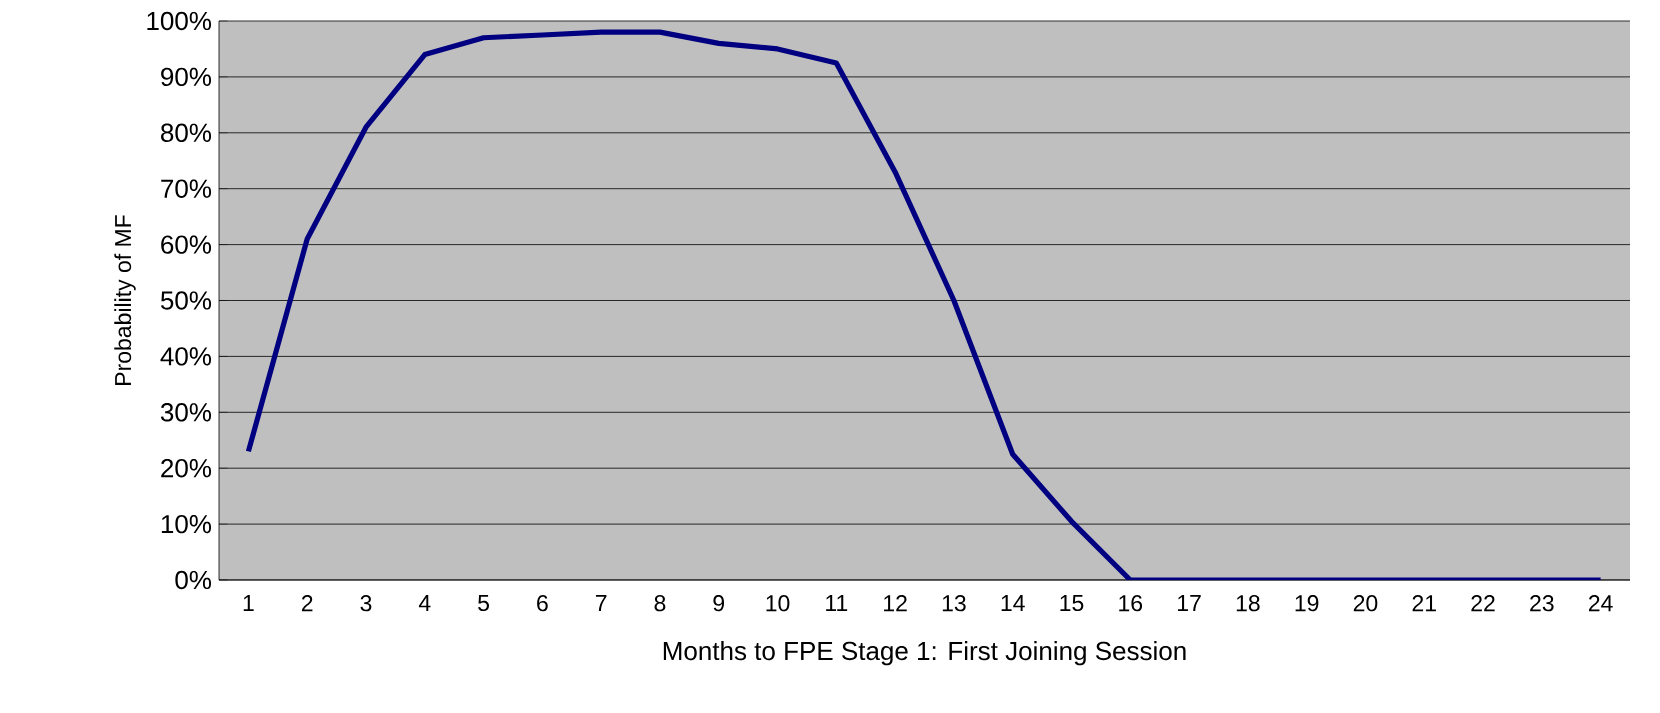  What do you see at coordinates (483, 603) in the screenshot?
I see `x-tick-label: 5` at bounding box center [483, 603].